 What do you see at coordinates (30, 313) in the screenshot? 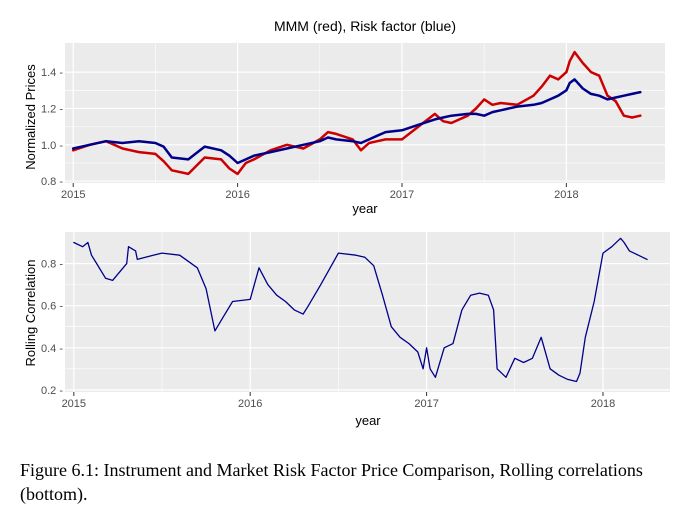
I see `y-axis-title: Rolling Correlation` at bounding box center [30, 313].